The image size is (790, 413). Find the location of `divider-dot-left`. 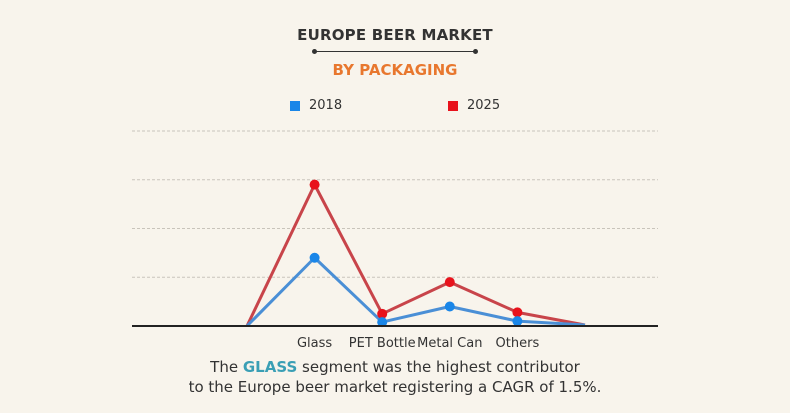

divider-dot-left is located at coordinates (314, 51).